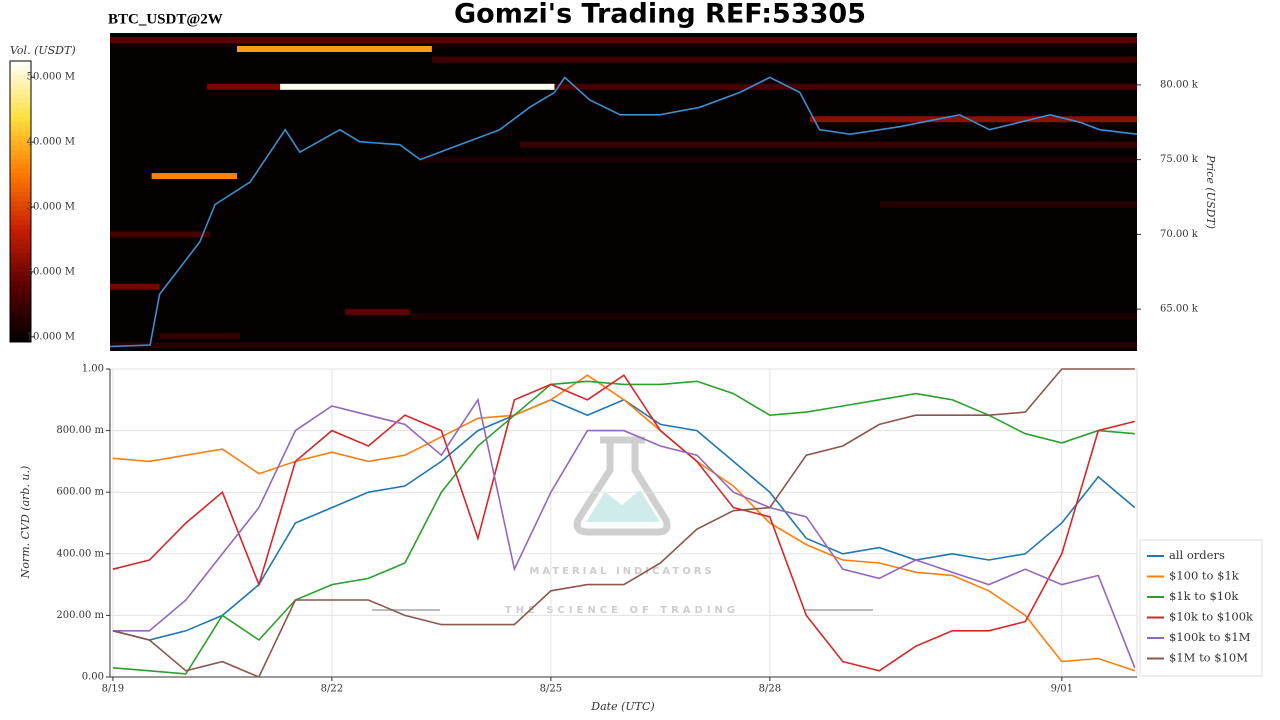 The width and height of the screenshot is (1280, 720). Describe the element at coordinates (51, 77) in the screenshot. I see `colorbar-tick-label: 50.000 M` at that location.